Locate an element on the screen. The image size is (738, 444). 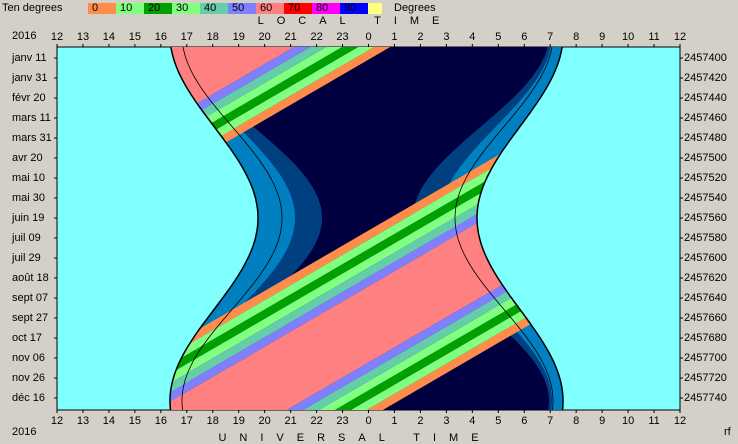
date-label: juin 19 is located at coordinates (27, 218).